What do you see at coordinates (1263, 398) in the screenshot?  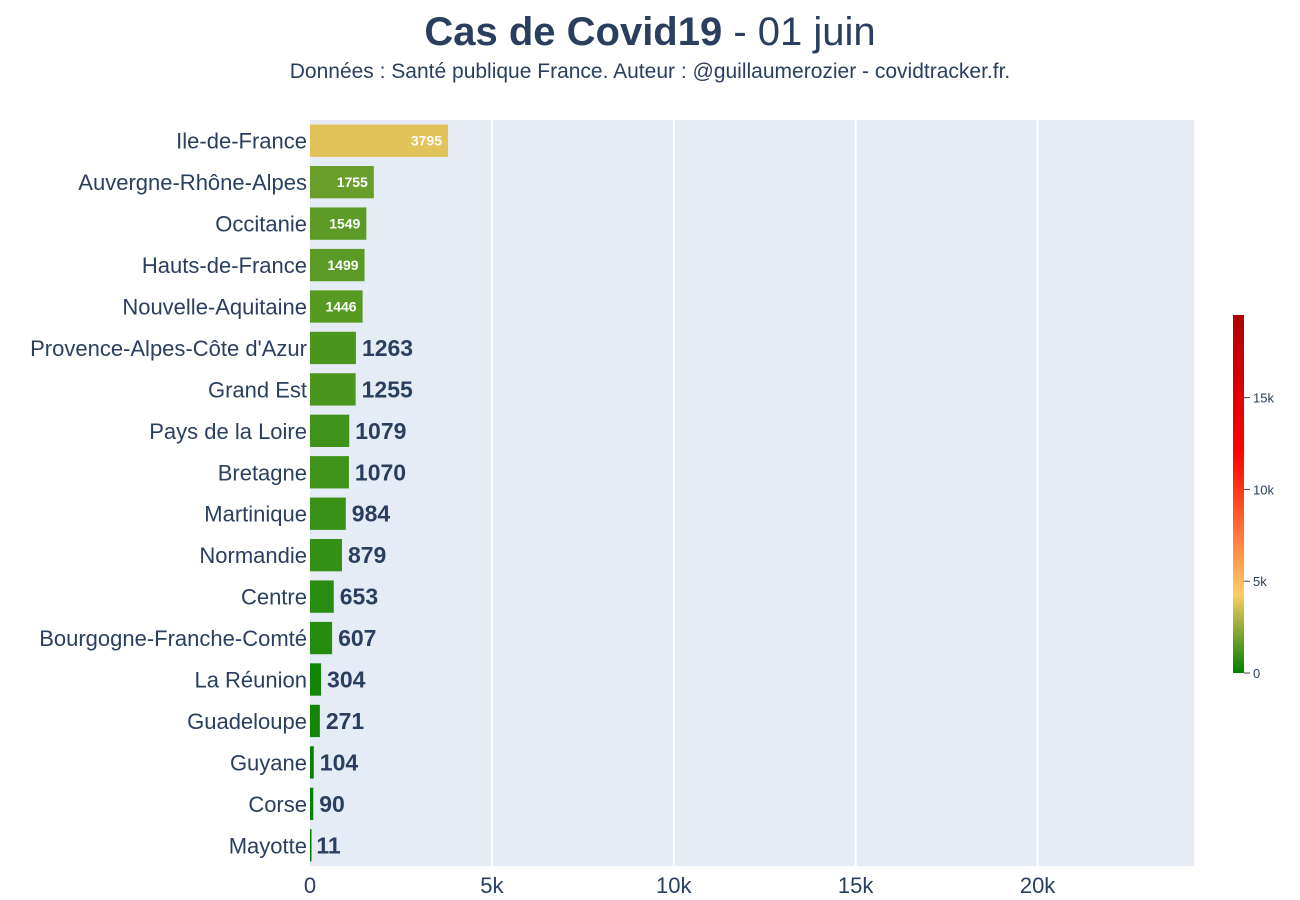 I see `colorbar-tick-label: 15k` at bounding box center [1263, 398].